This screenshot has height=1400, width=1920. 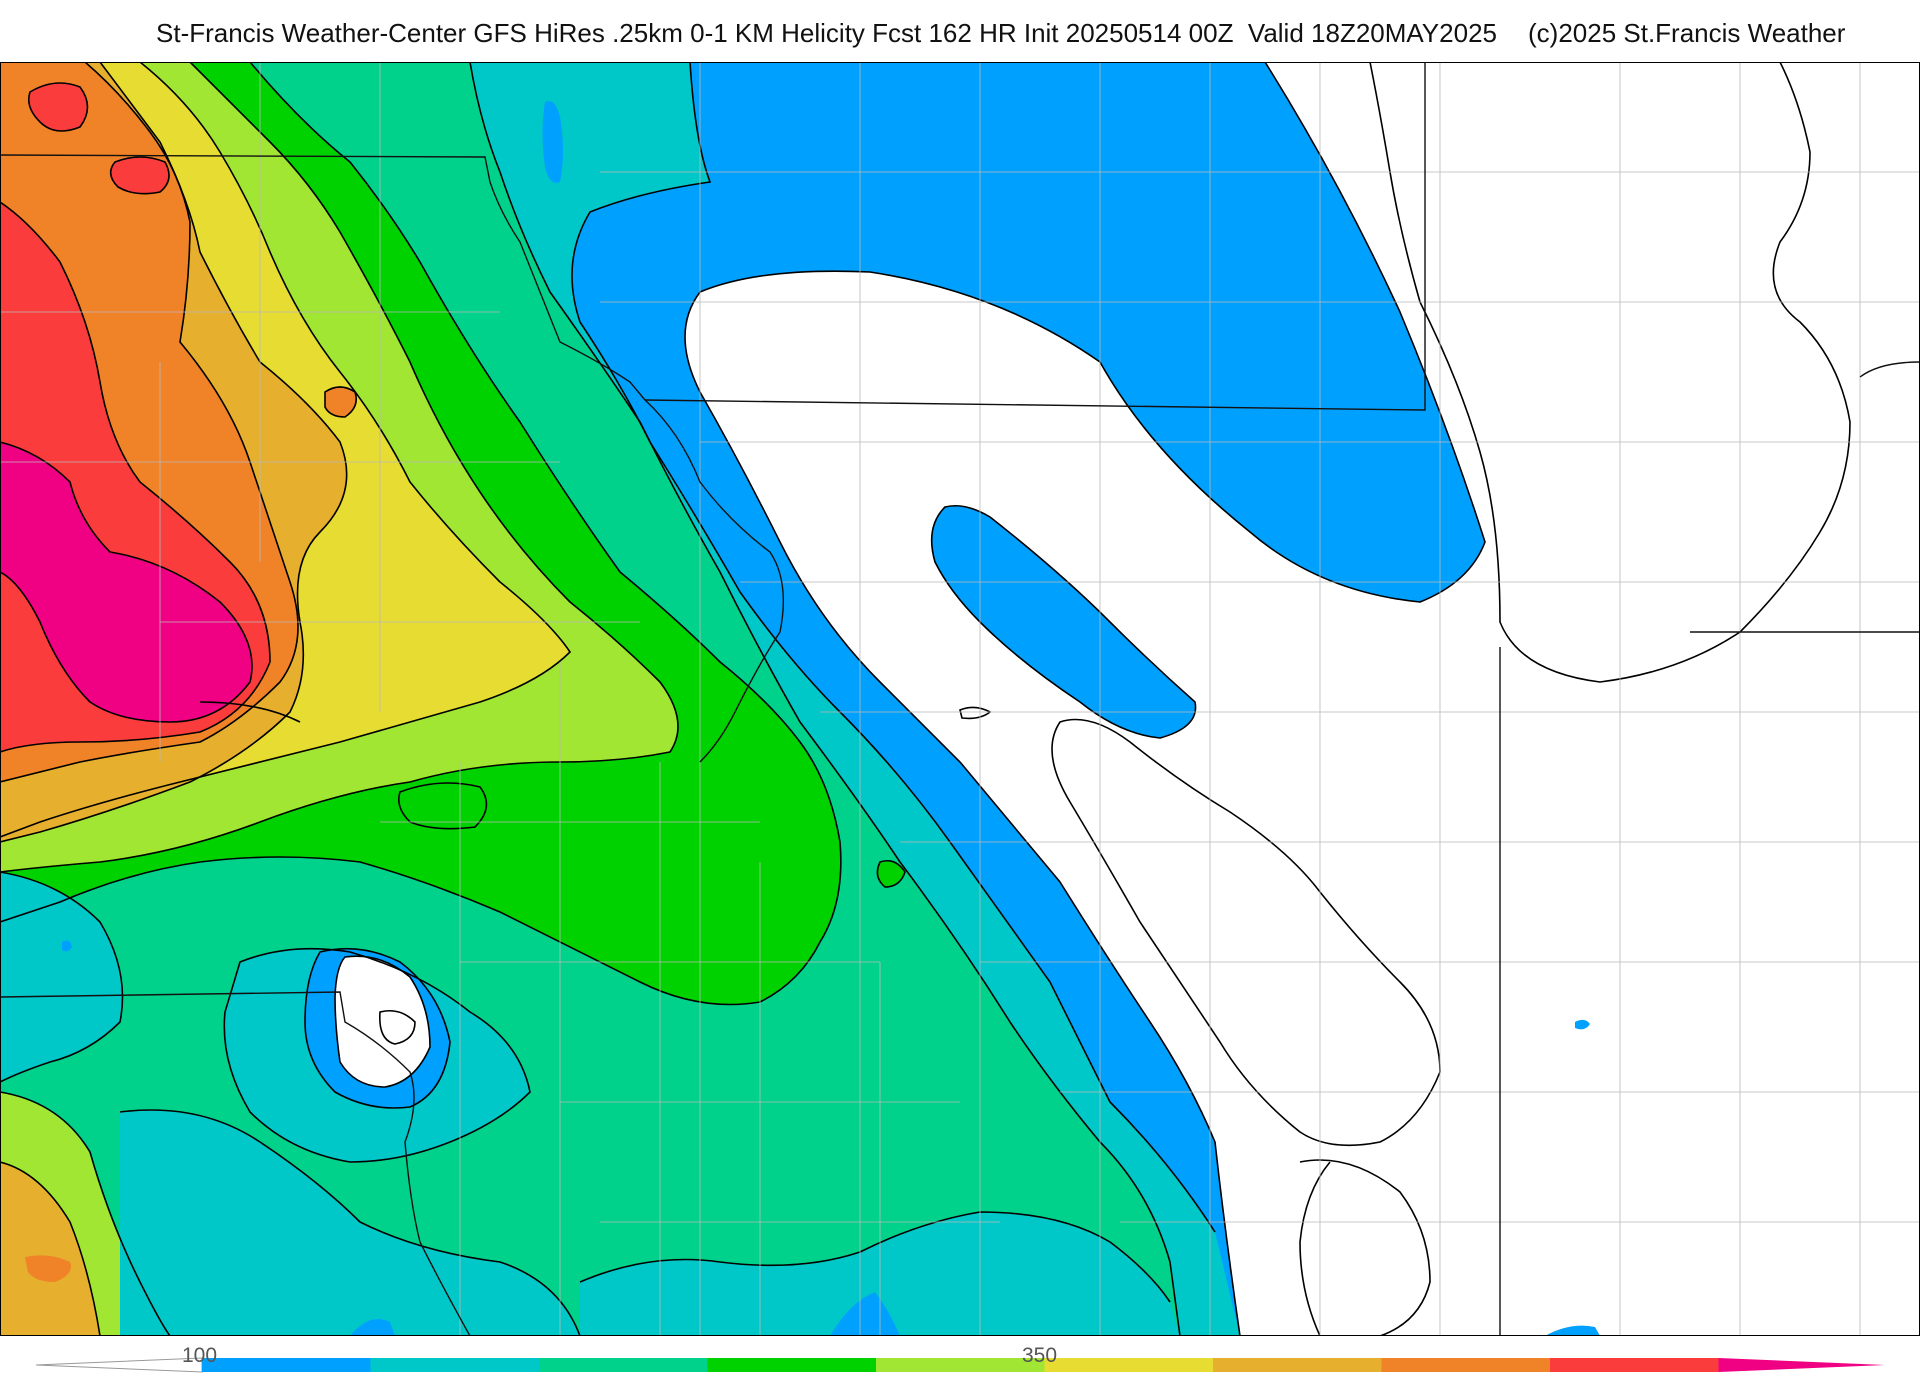 I want to click on shade-magenta-region, so click(x=126, y=582).